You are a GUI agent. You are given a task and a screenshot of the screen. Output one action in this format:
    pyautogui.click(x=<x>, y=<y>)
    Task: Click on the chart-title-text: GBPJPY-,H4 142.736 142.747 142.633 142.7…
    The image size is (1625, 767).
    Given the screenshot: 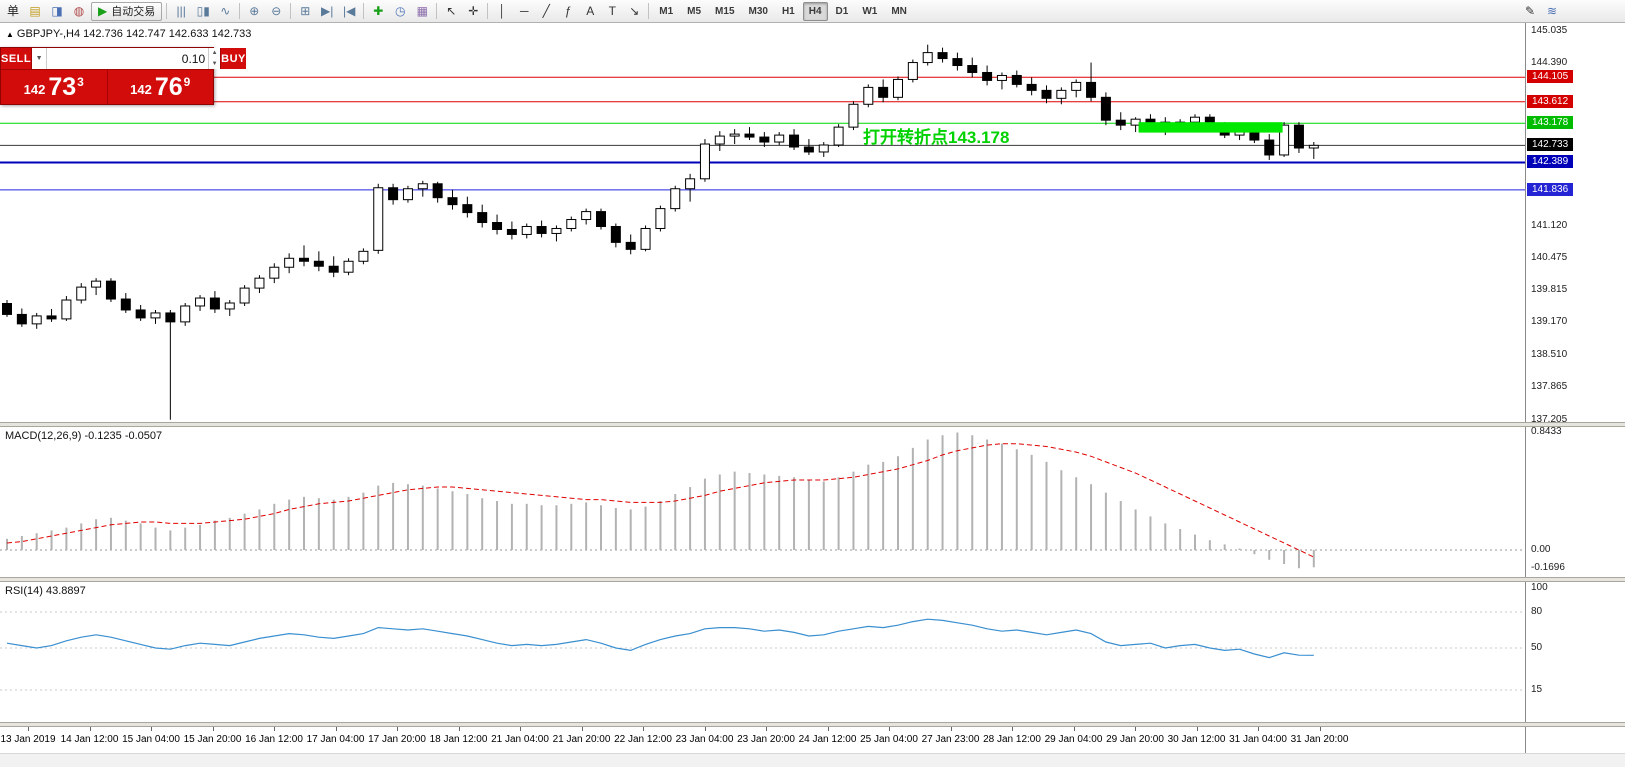 What is the action you would take?
    pyautogui.click(x=134, y=34)
    